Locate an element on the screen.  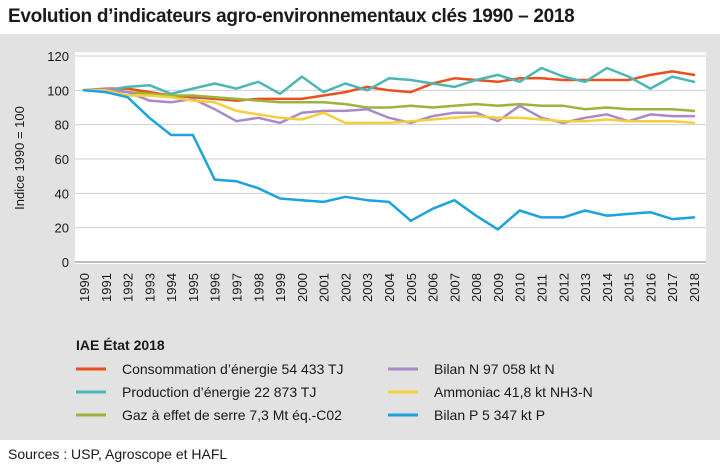
legend-entry: Ammoniac 41,8 kt NH3-N is located at coordinates (513, 392).